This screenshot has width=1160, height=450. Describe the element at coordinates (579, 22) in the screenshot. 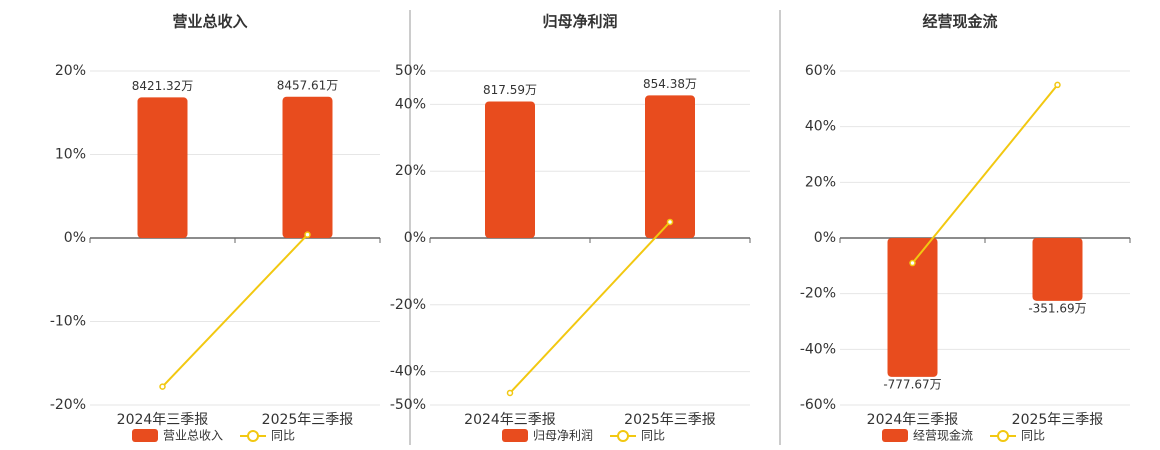

I see `chart-title: 归母净利润` at that location.